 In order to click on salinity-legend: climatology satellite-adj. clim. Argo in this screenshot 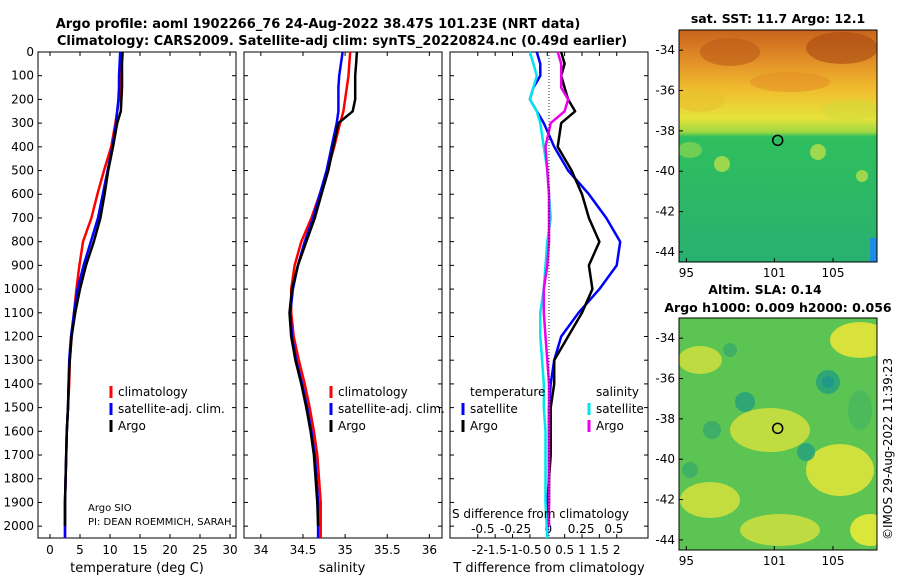, I will do `click(387, 409)`.